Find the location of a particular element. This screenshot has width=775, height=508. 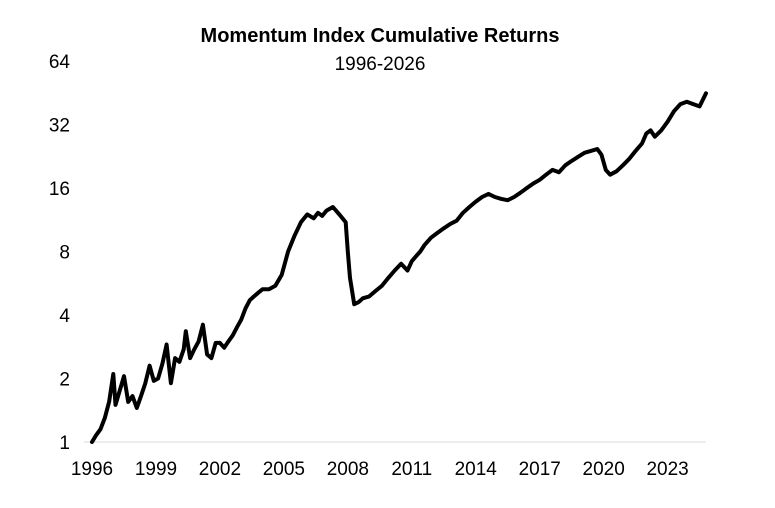

x-tick-label: 1999 is located at coordinates (156, 469).